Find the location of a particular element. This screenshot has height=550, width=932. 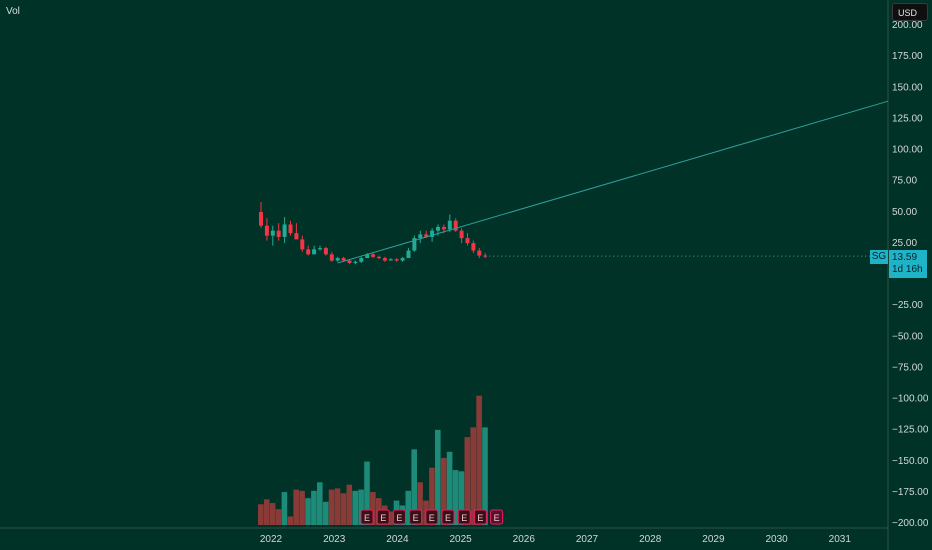

symbol-tag: SG is located at coordinates (879, 257).